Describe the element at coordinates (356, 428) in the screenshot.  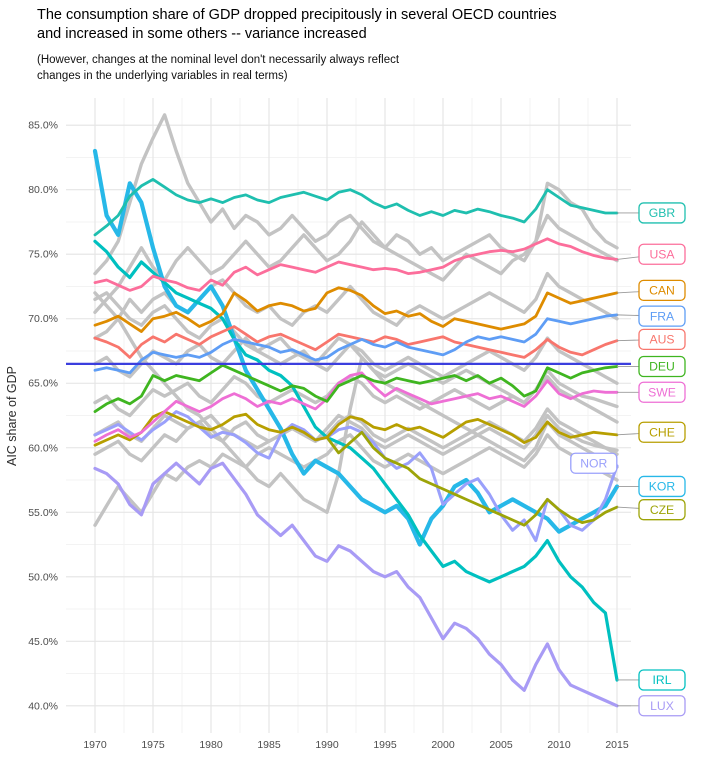
I see `series-line-CHE` at that location.